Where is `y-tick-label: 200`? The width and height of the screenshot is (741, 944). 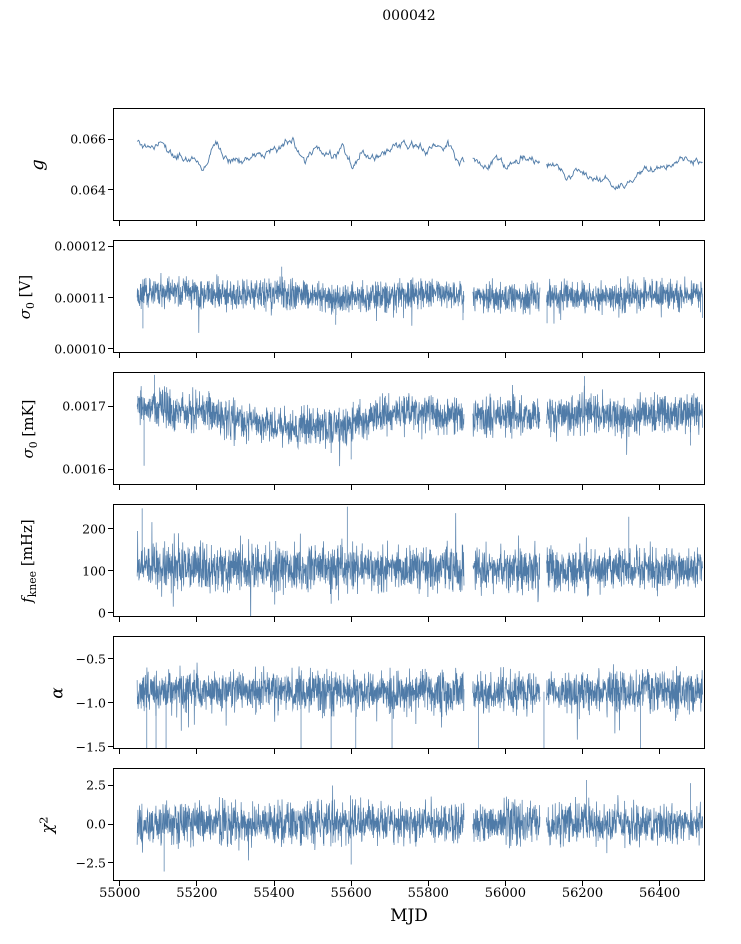 y-tick-label: 200 is located at coordinates (94, 529).